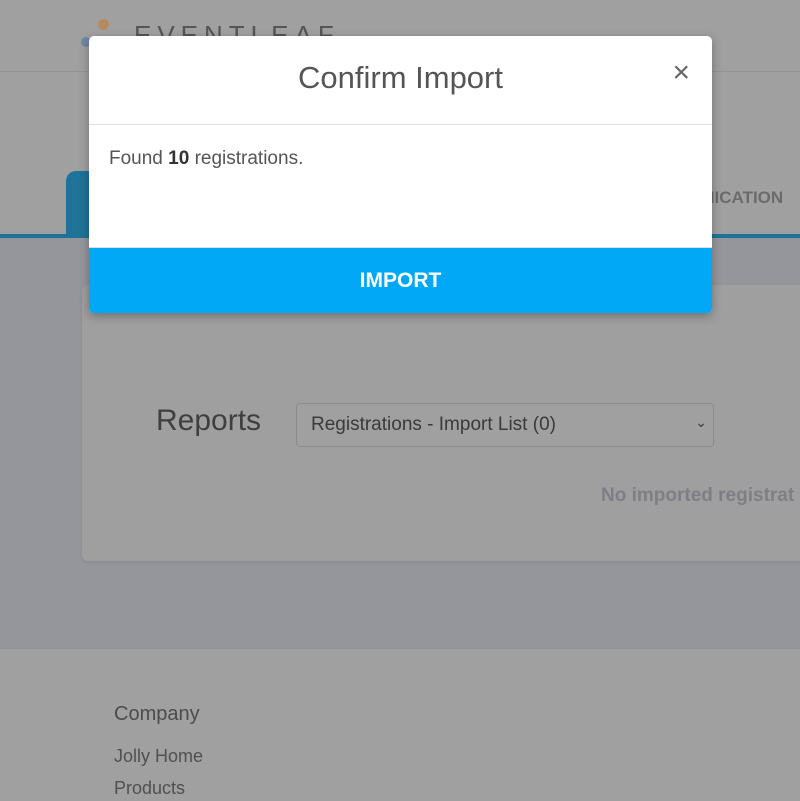 The height and width of the screenshot is (801, 800). What do you see at coordinates (698, 495) in the screenshot?
I see `empty-message: No imported registrat` at bounding box center [698, 495].